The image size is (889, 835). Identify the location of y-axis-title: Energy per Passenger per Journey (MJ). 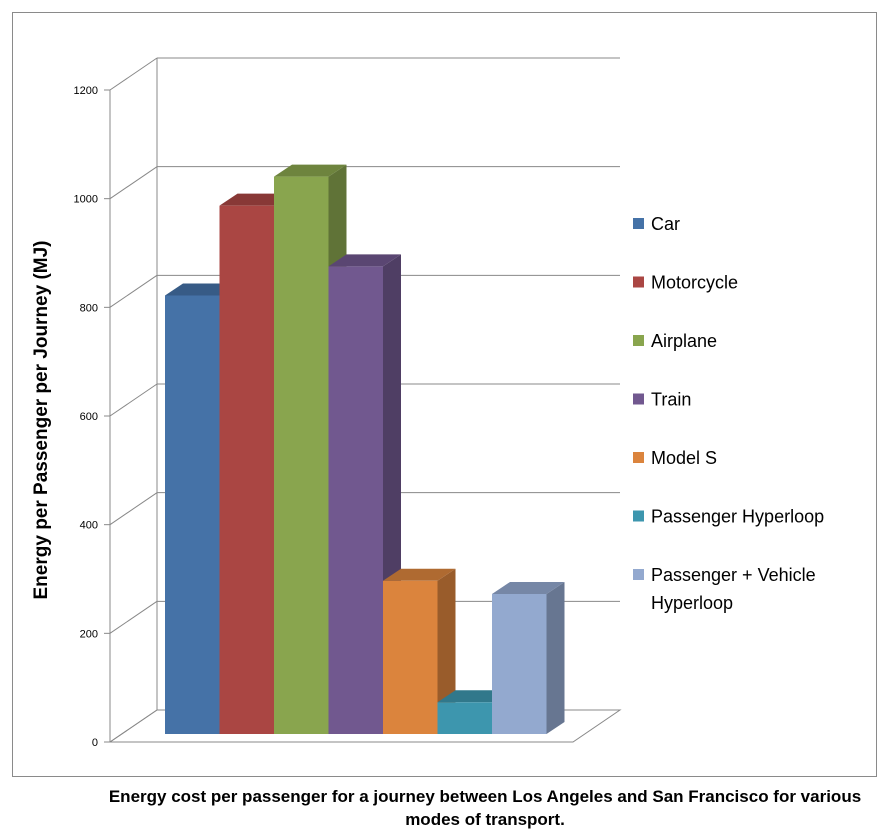
(41, 419).